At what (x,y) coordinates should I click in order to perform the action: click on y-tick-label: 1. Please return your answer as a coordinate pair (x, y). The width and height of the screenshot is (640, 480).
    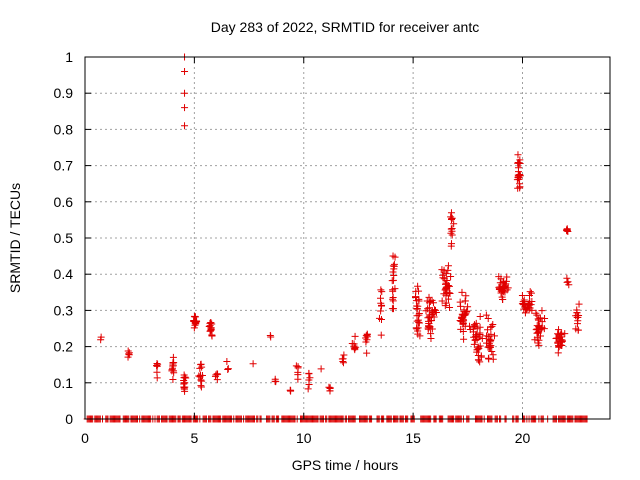
    Looking at the image, I should click on (69, 57).